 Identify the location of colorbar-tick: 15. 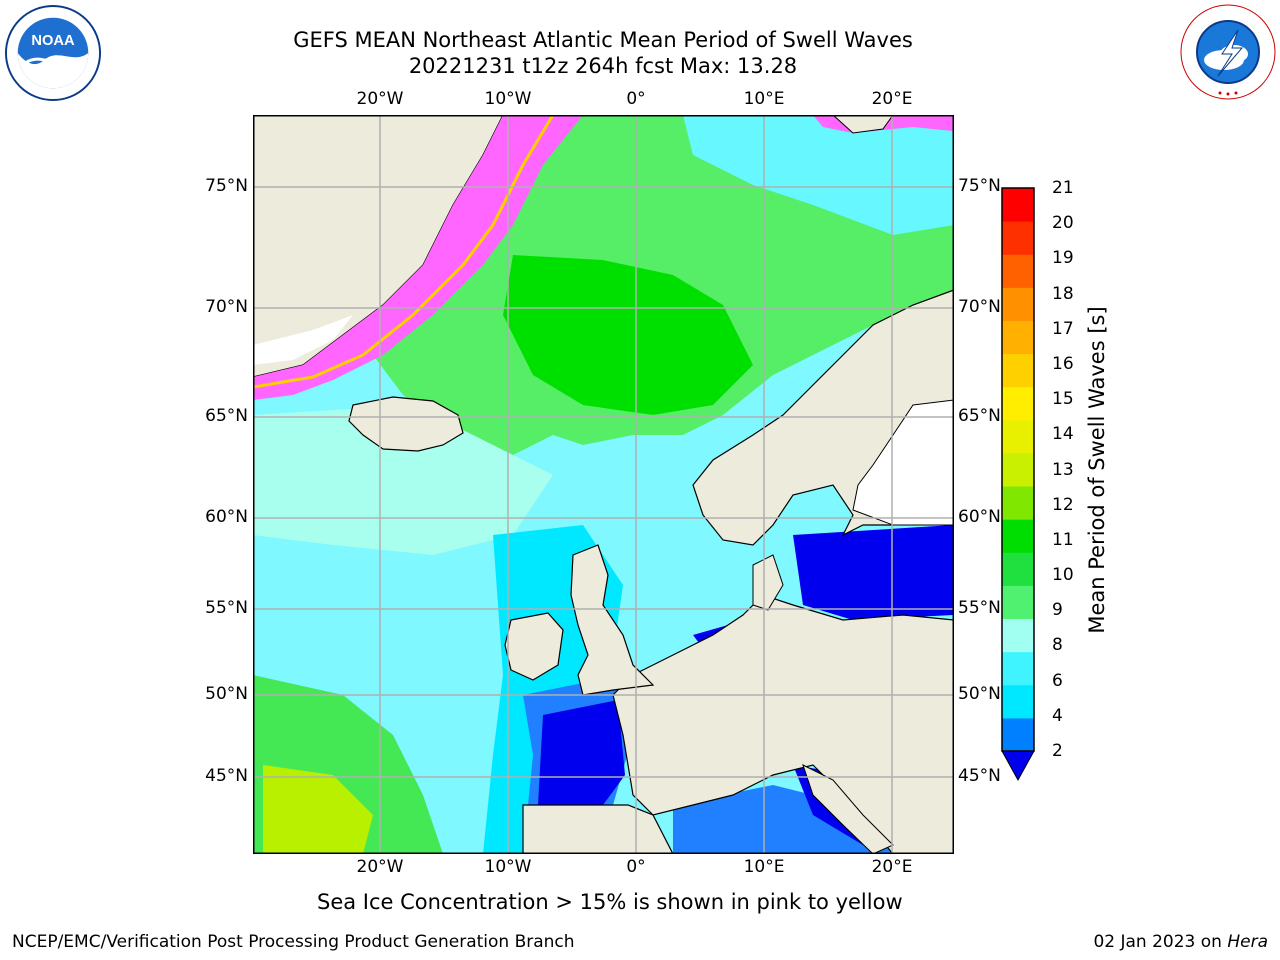
(1063, 399).